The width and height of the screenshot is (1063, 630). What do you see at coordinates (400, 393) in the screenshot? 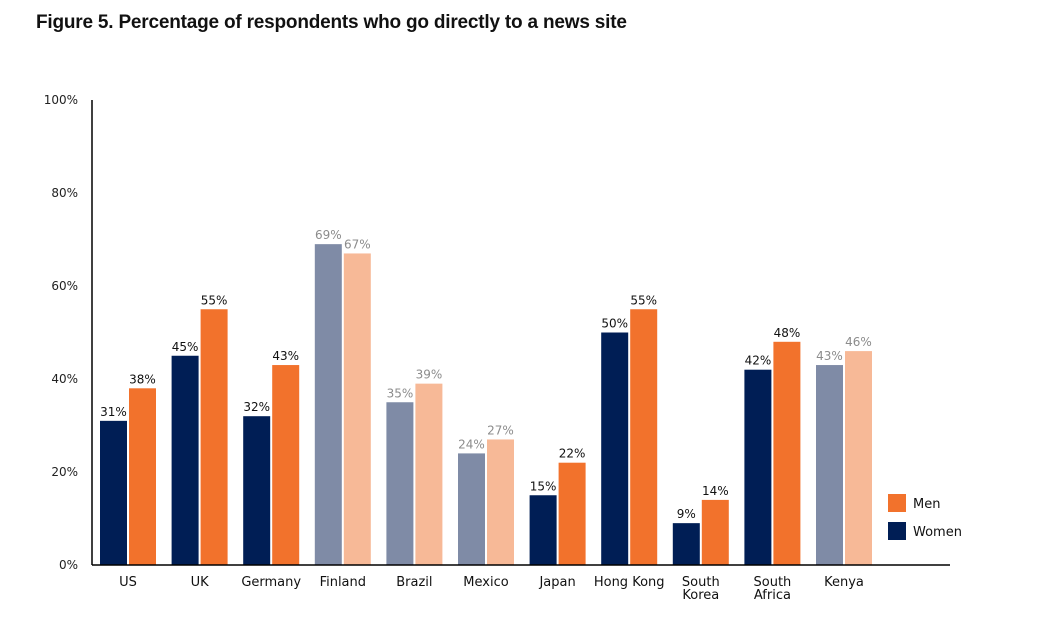
I see `data-label: 35%` at bounding box center [400, 393].